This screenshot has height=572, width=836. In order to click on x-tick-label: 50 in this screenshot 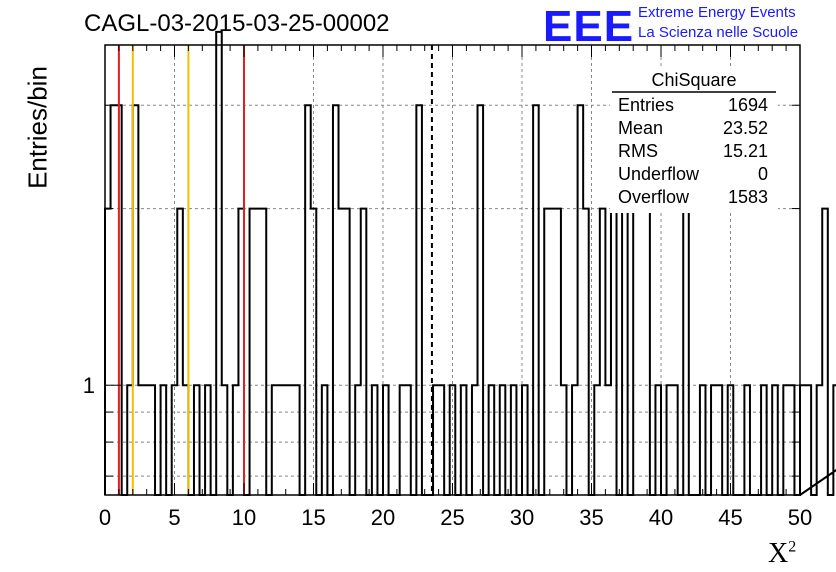, I will do `click(800, 517)`.